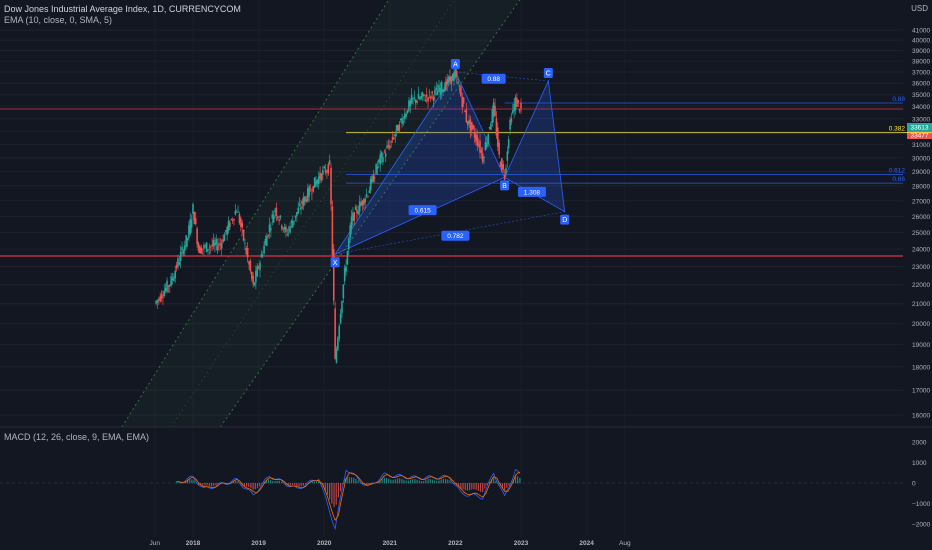 The height and width of the screenshot is (550, 932). What do you see at coordinates (521, 543) in the screenshot?
I see `x-tick-label: 2023` at bounding box center [521, 543].